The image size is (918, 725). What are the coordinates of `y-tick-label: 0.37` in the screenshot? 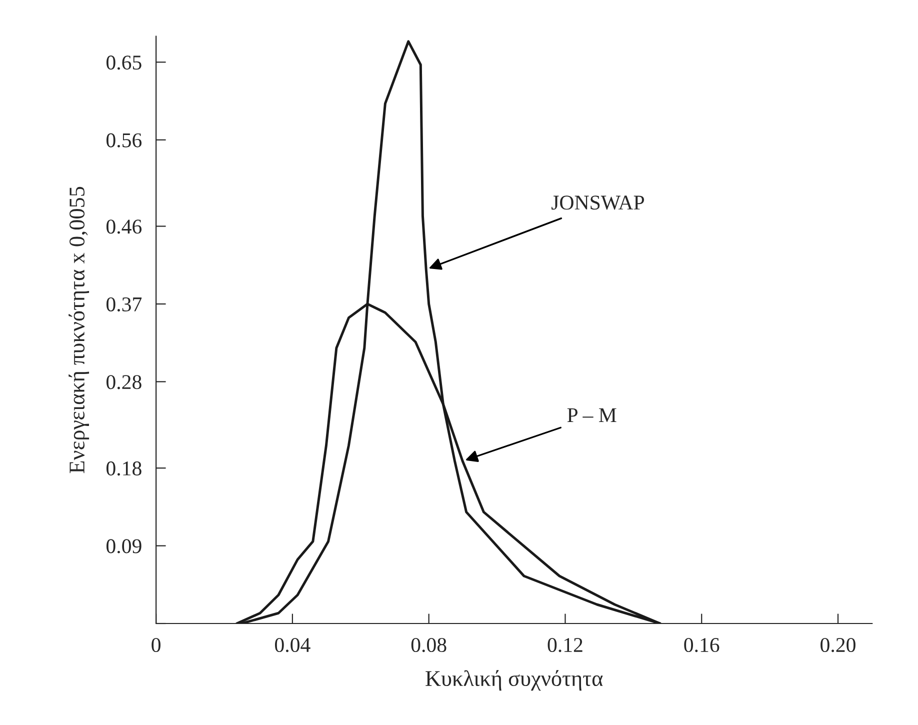 It's located at (124, 304).